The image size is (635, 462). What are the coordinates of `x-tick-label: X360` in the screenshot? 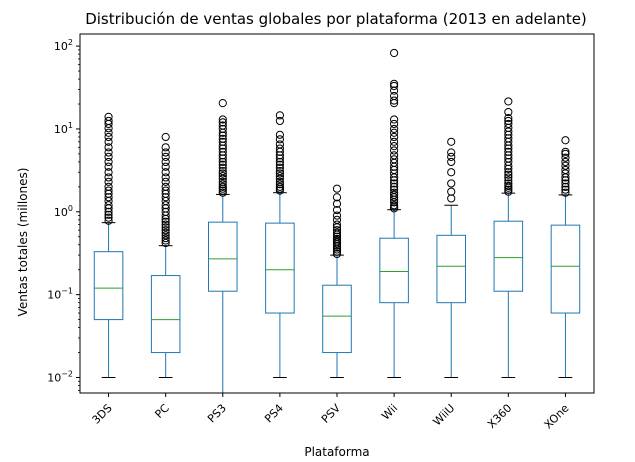 It's located at (499, 416).